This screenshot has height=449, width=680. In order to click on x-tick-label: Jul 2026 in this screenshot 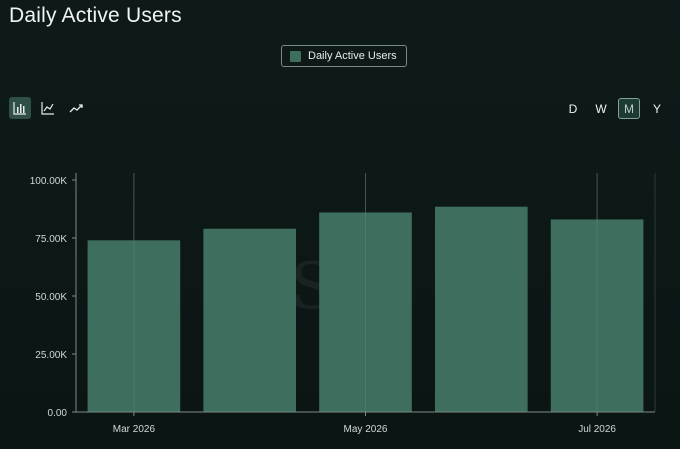, I will do `click(597, 429)`.